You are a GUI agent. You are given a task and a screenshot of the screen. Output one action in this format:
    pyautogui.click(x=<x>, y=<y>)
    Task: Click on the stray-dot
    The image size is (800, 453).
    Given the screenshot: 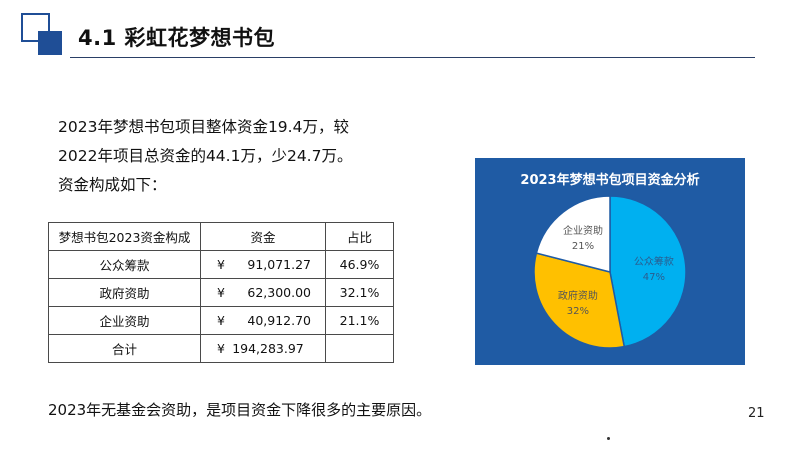 What is the action you would take?
    pyautogui.click(x=608, y=438)
    